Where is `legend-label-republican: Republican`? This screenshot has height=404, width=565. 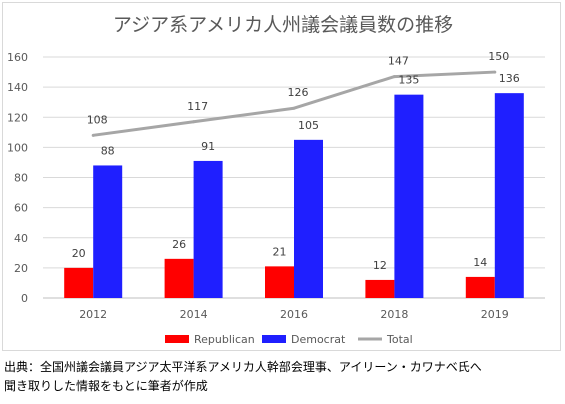
legend-label-republican: Republican is located at coordinates (224, 339).